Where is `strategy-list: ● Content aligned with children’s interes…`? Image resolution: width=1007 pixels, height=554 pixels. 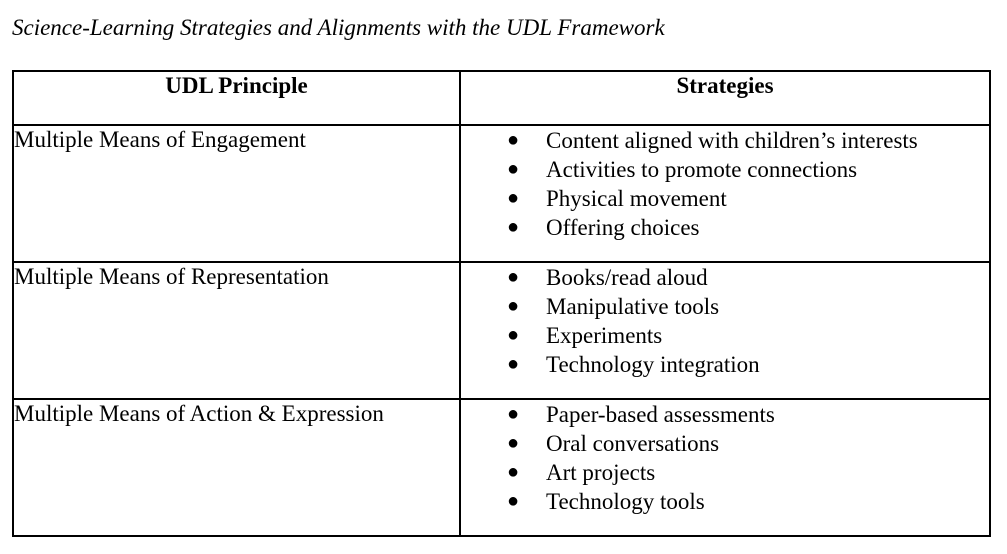
strategy-list: ● Content aligned with children’s interes… is located at coordinates (725, 184).